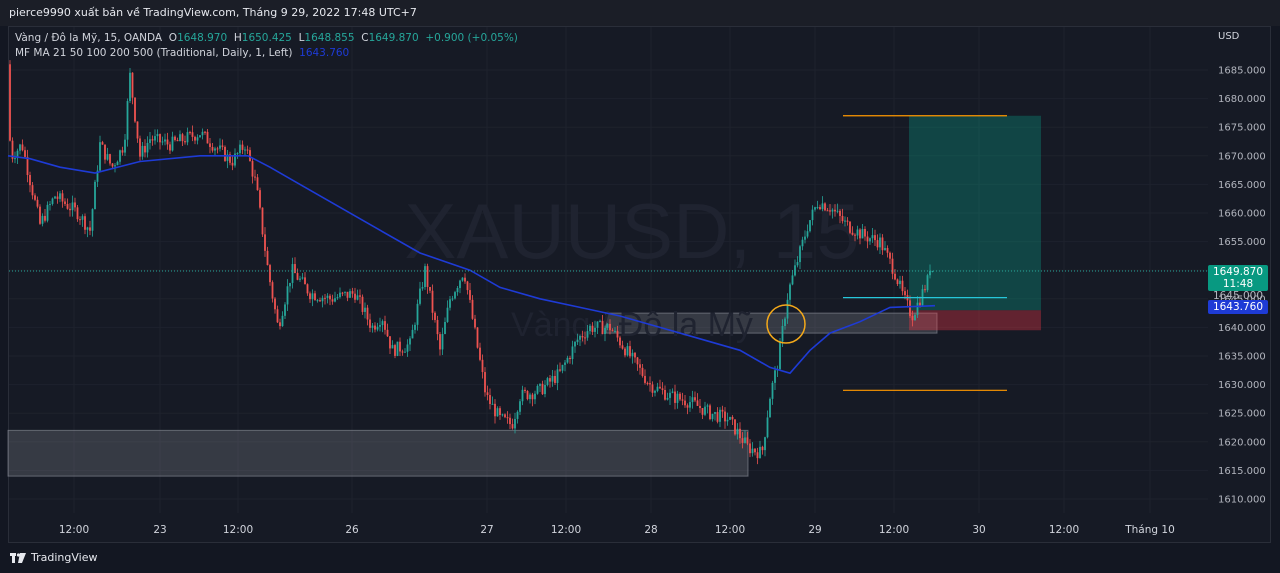  Describe the element at coordinates (632, 325) in the screenshot. I see `watermark-name: Vàng / Đô la Mỹ` at that location.